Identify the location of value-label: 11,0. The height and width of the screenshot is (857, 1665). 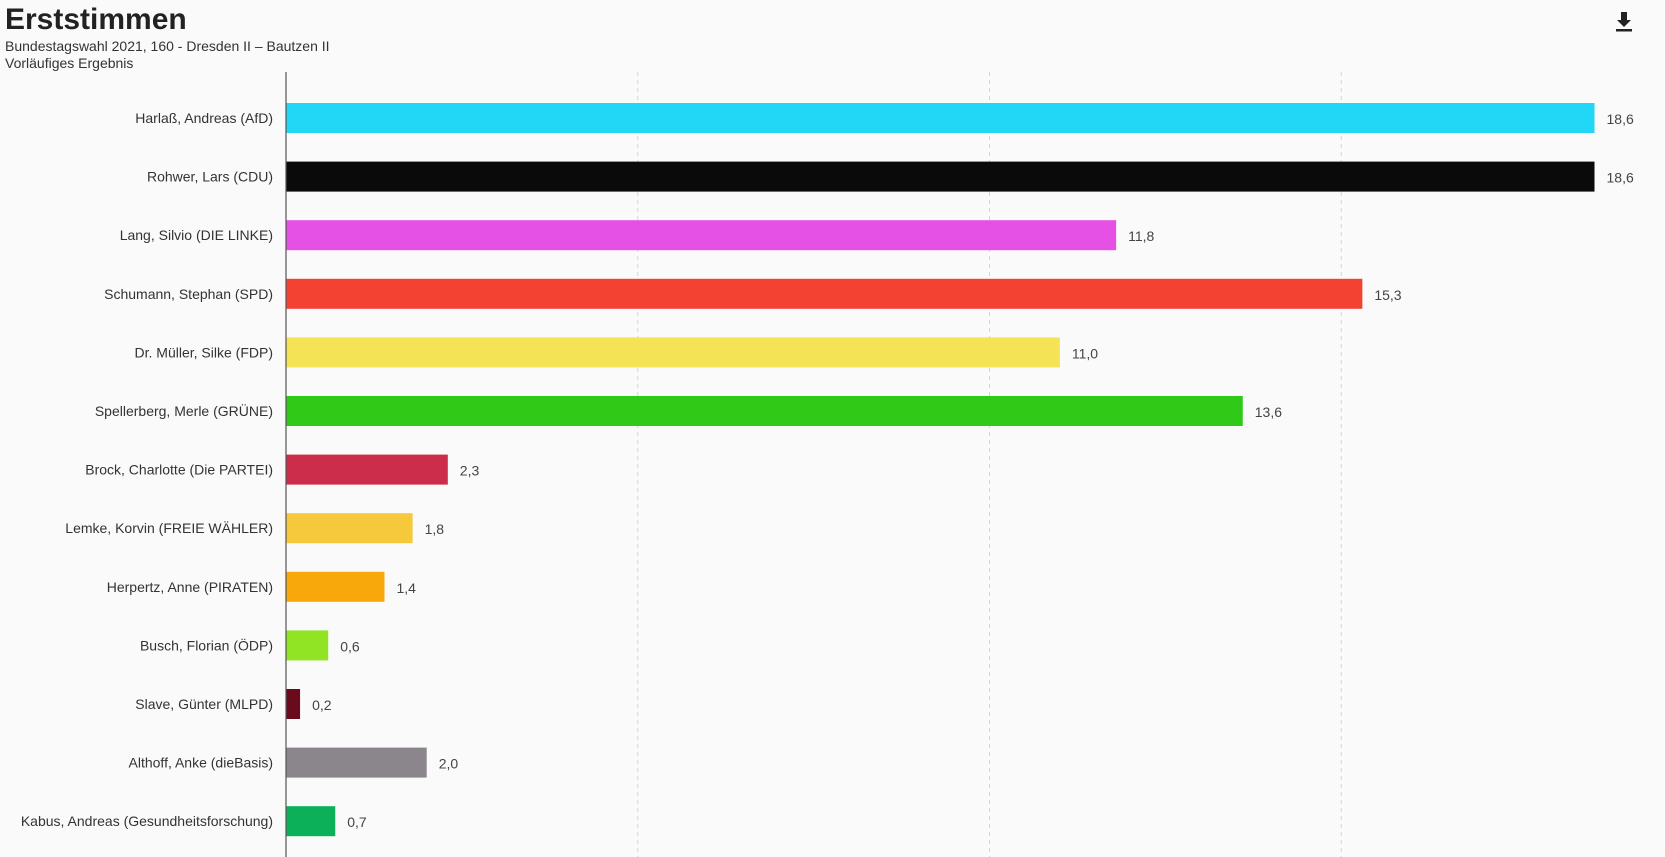
(1085, 353).